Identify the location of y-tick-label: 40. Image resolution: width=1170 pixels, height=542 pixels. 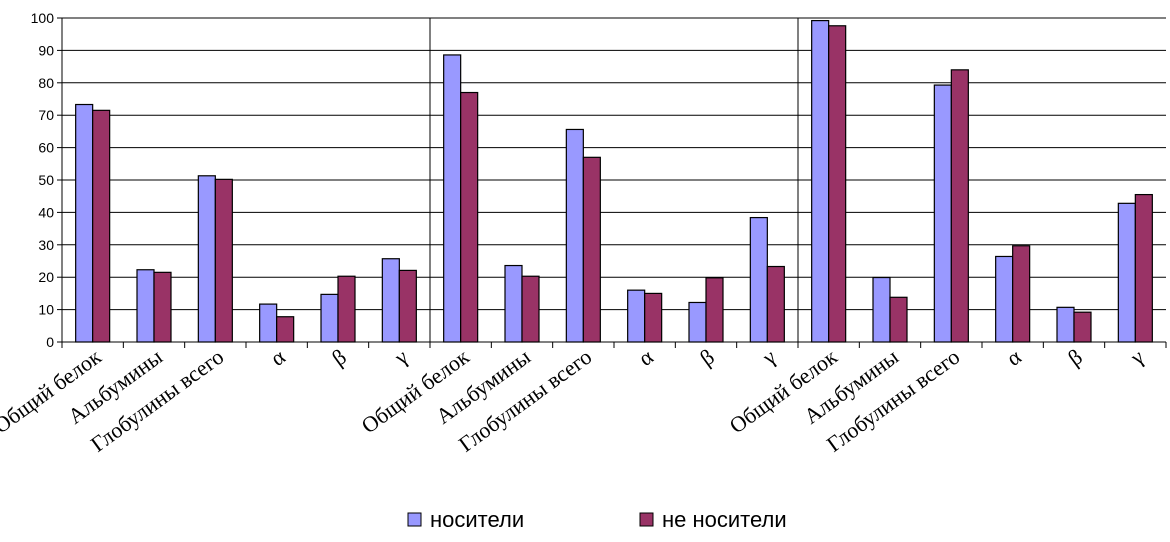
(46, 212).